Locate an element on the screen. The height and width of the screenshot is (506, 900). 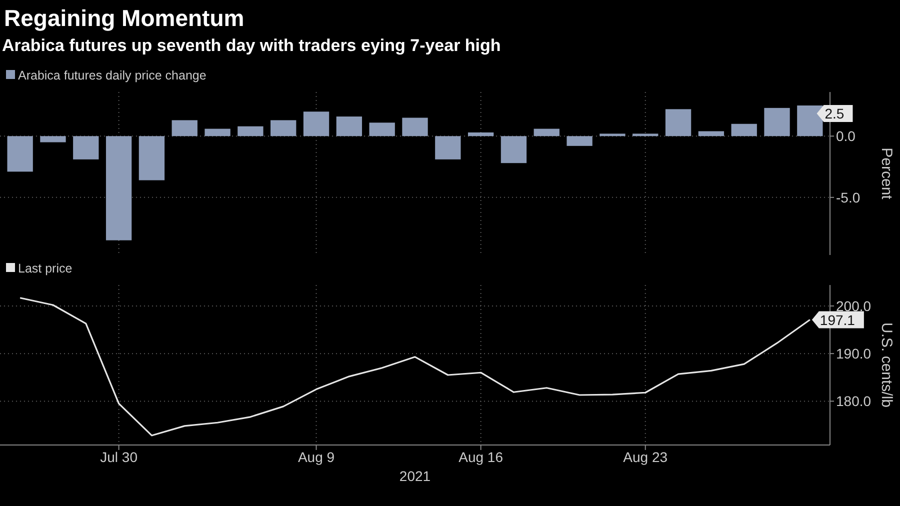
x-tick-label: Aug 16 is located at coordinates (481, 457).